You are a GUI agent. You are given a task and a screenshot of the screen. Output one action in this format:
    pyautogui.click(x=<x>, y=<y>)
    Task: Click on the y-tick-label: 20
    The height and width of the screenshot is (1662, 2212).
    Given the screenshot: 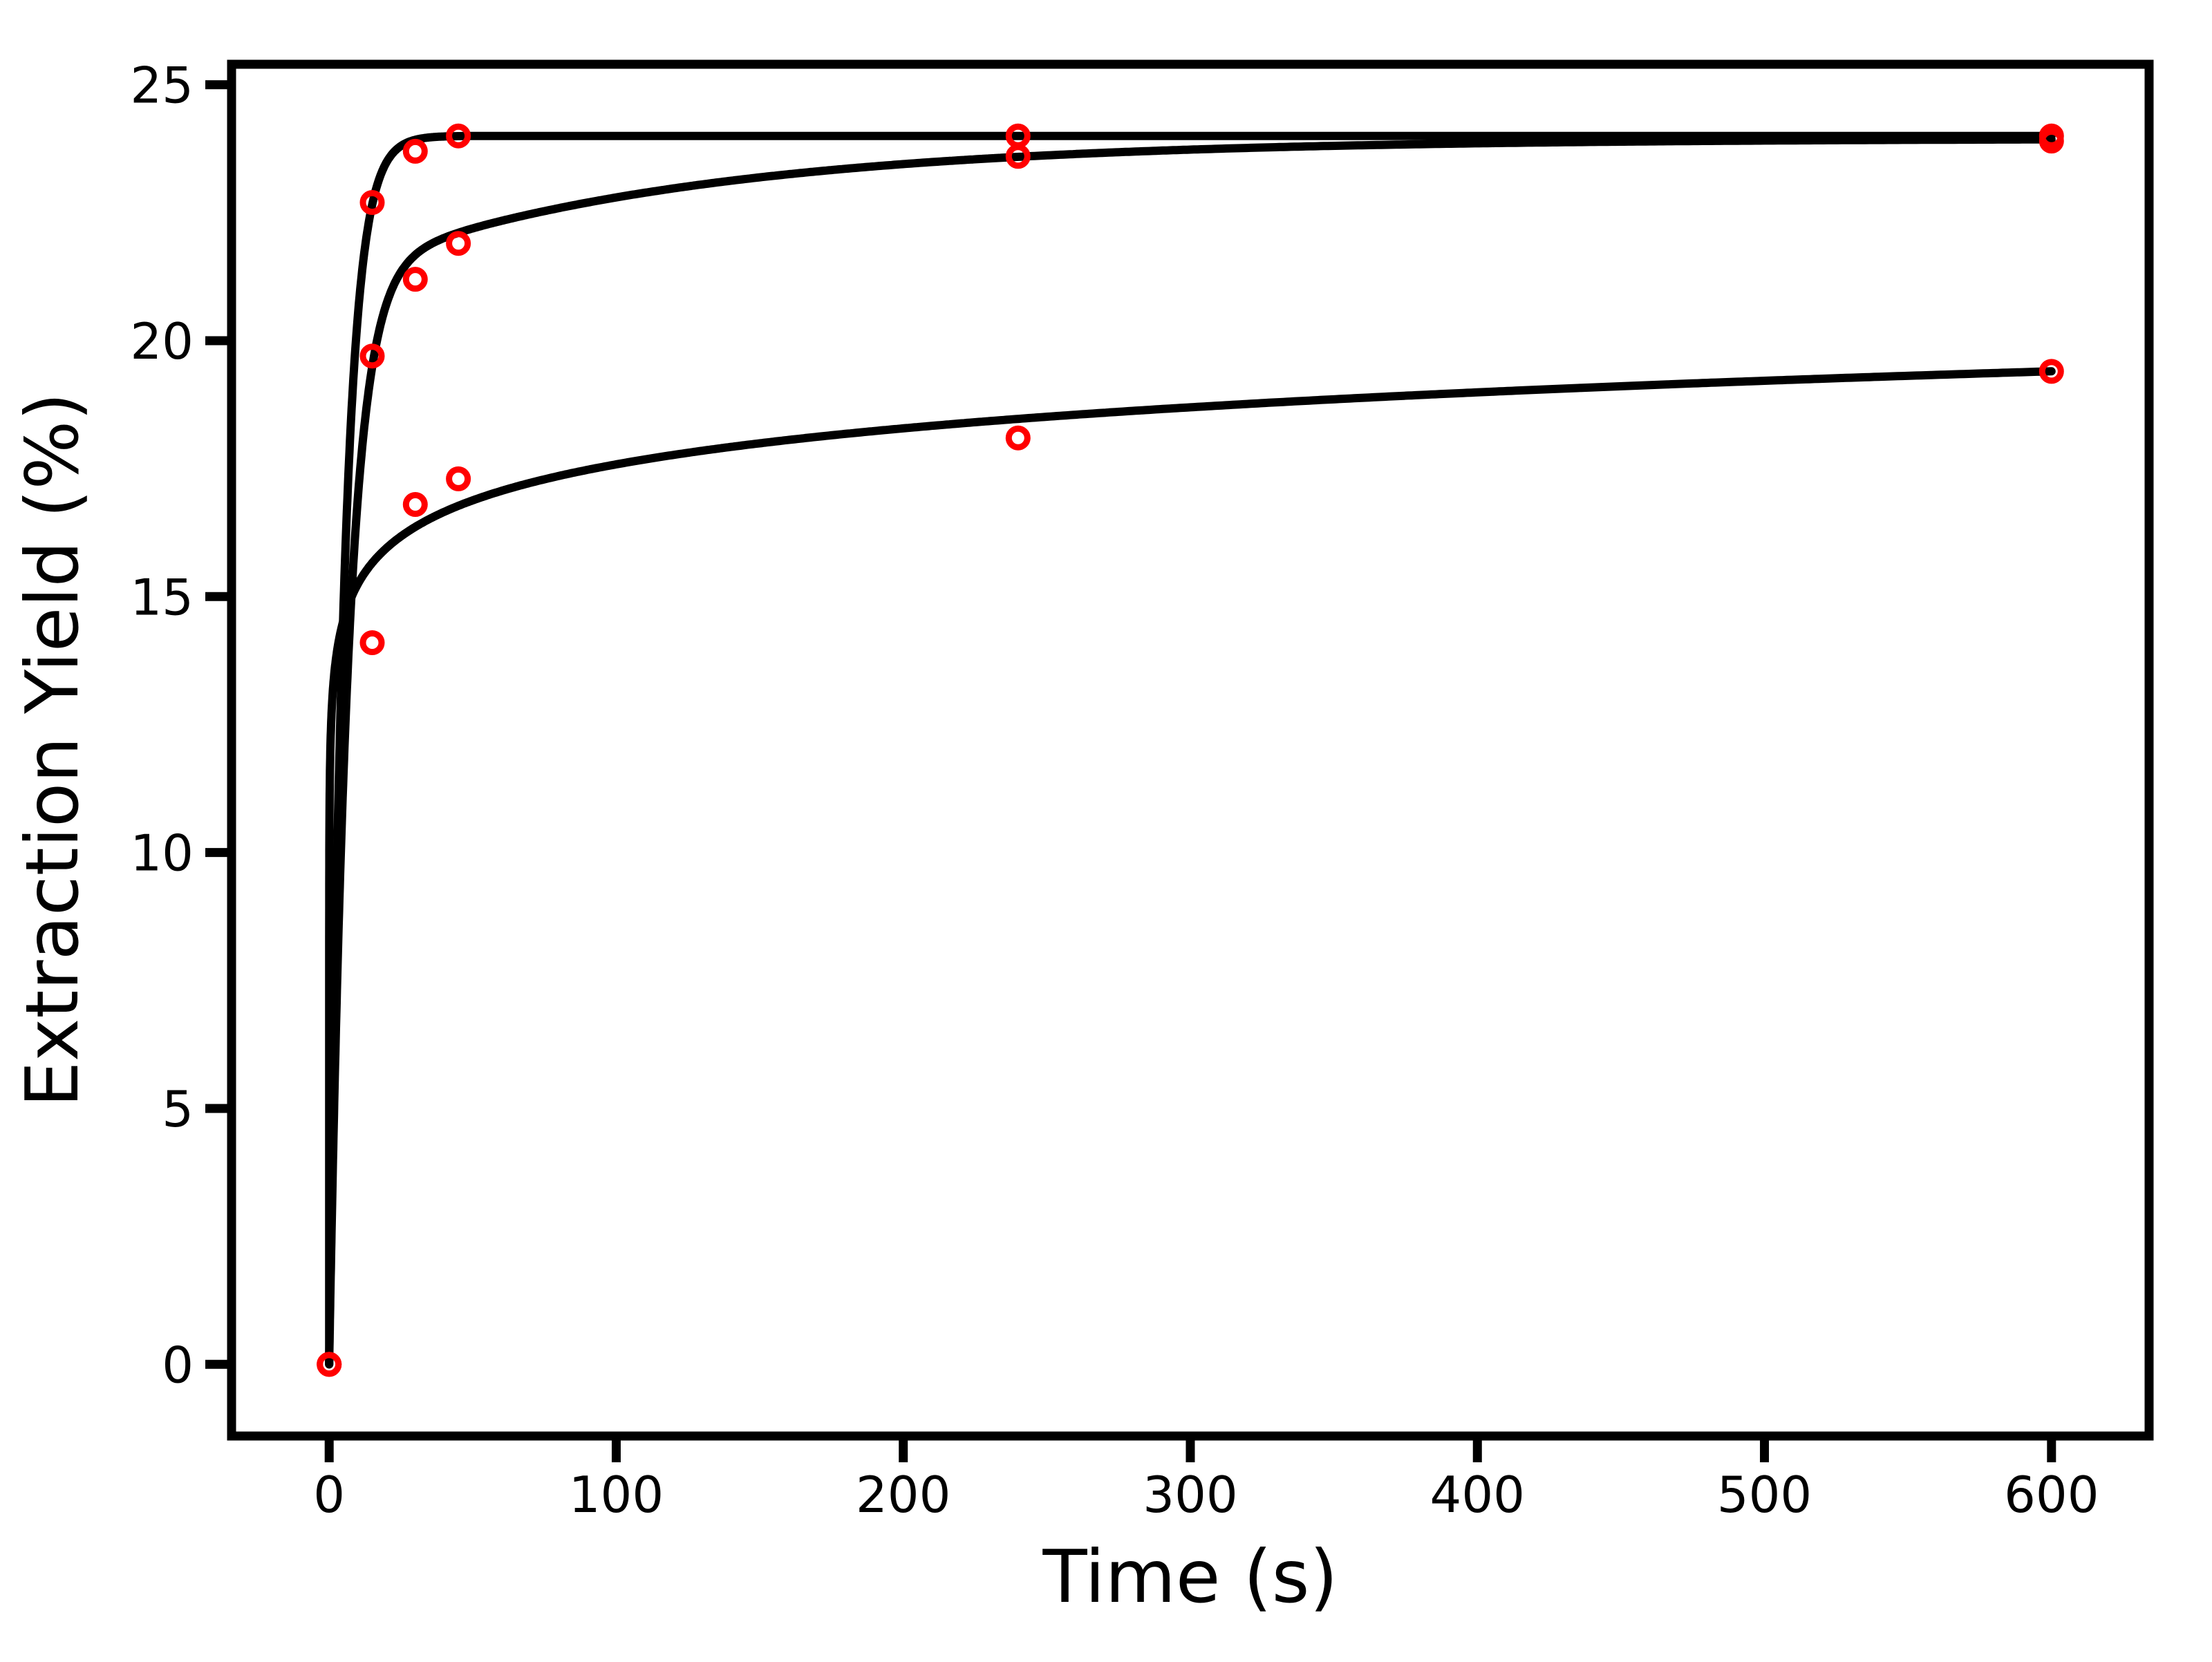 What is the action you would take?
    pyautogui.click(x=162, y=341)
    